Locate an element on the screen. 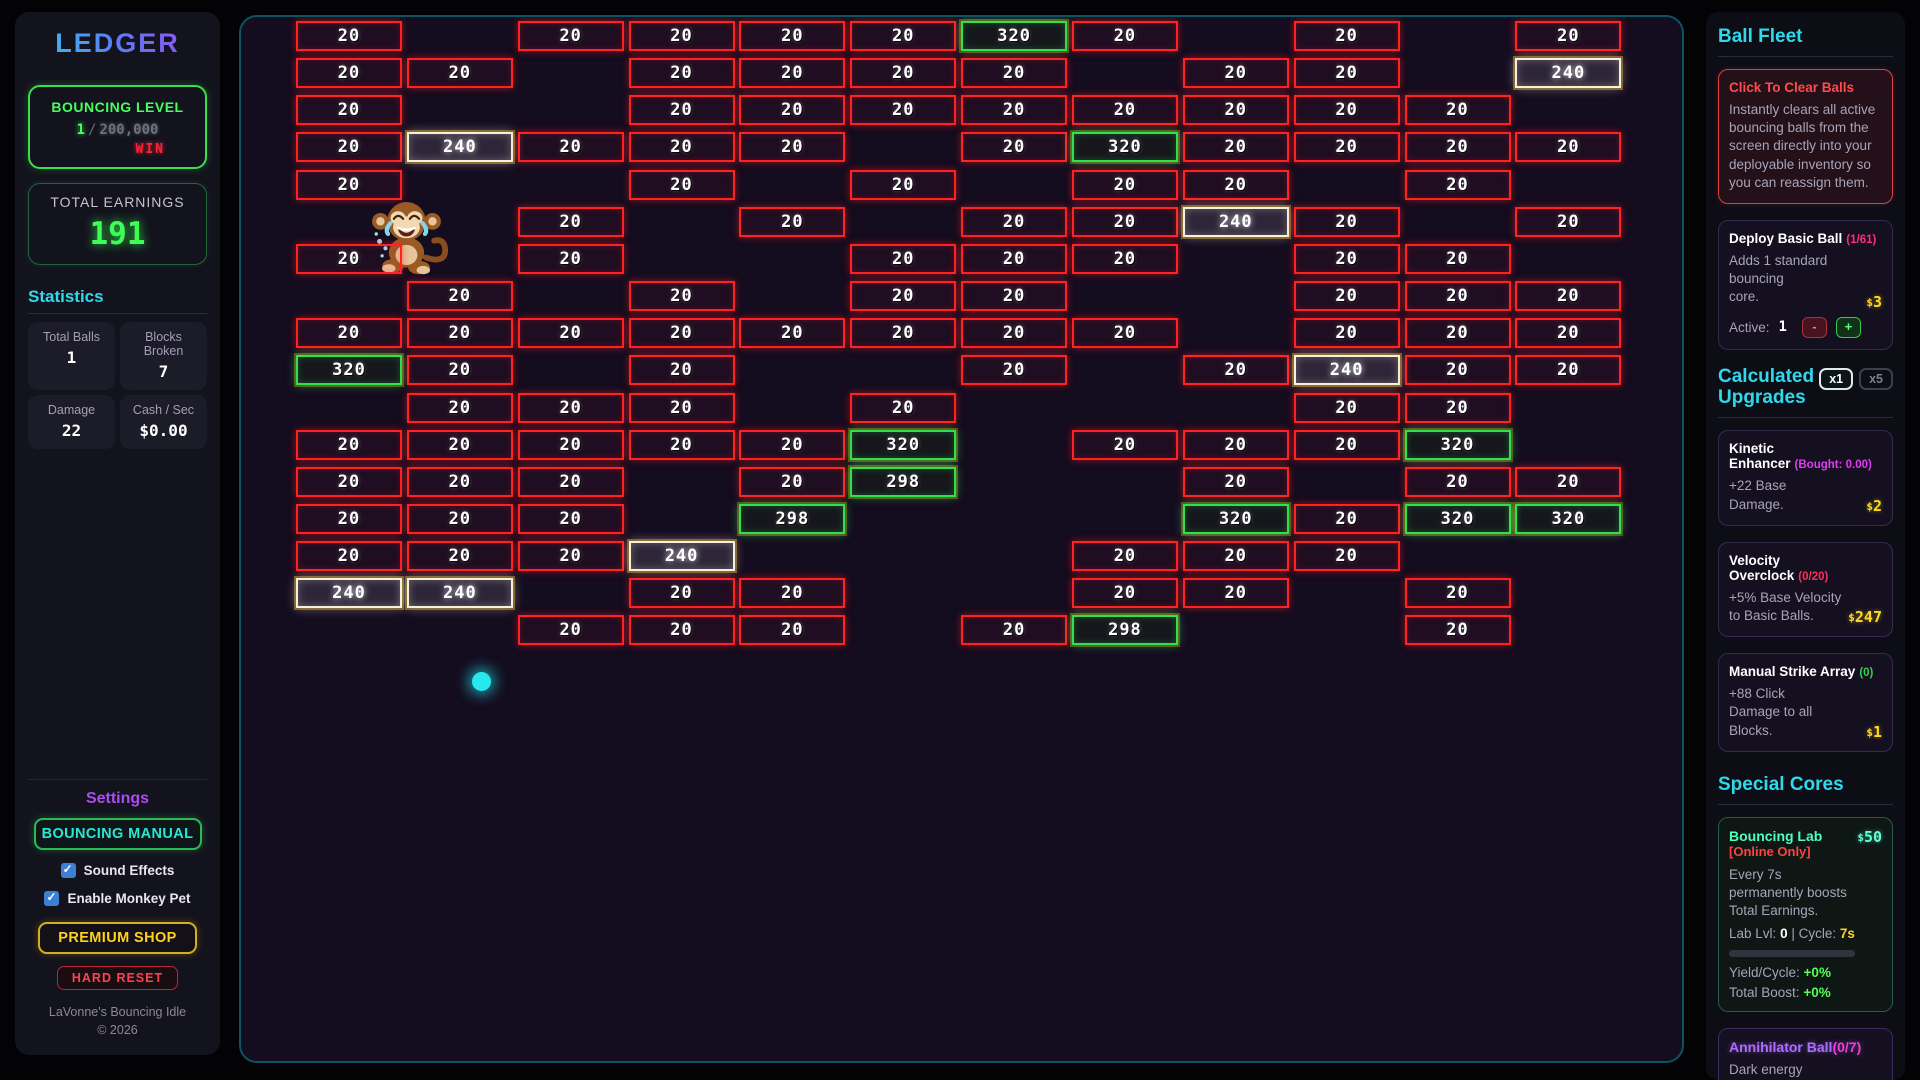 The height and width of the screenshot is (1080, 1920). premium-shop-button: PREMIUM SHOP is located at coordinates (117, 938).